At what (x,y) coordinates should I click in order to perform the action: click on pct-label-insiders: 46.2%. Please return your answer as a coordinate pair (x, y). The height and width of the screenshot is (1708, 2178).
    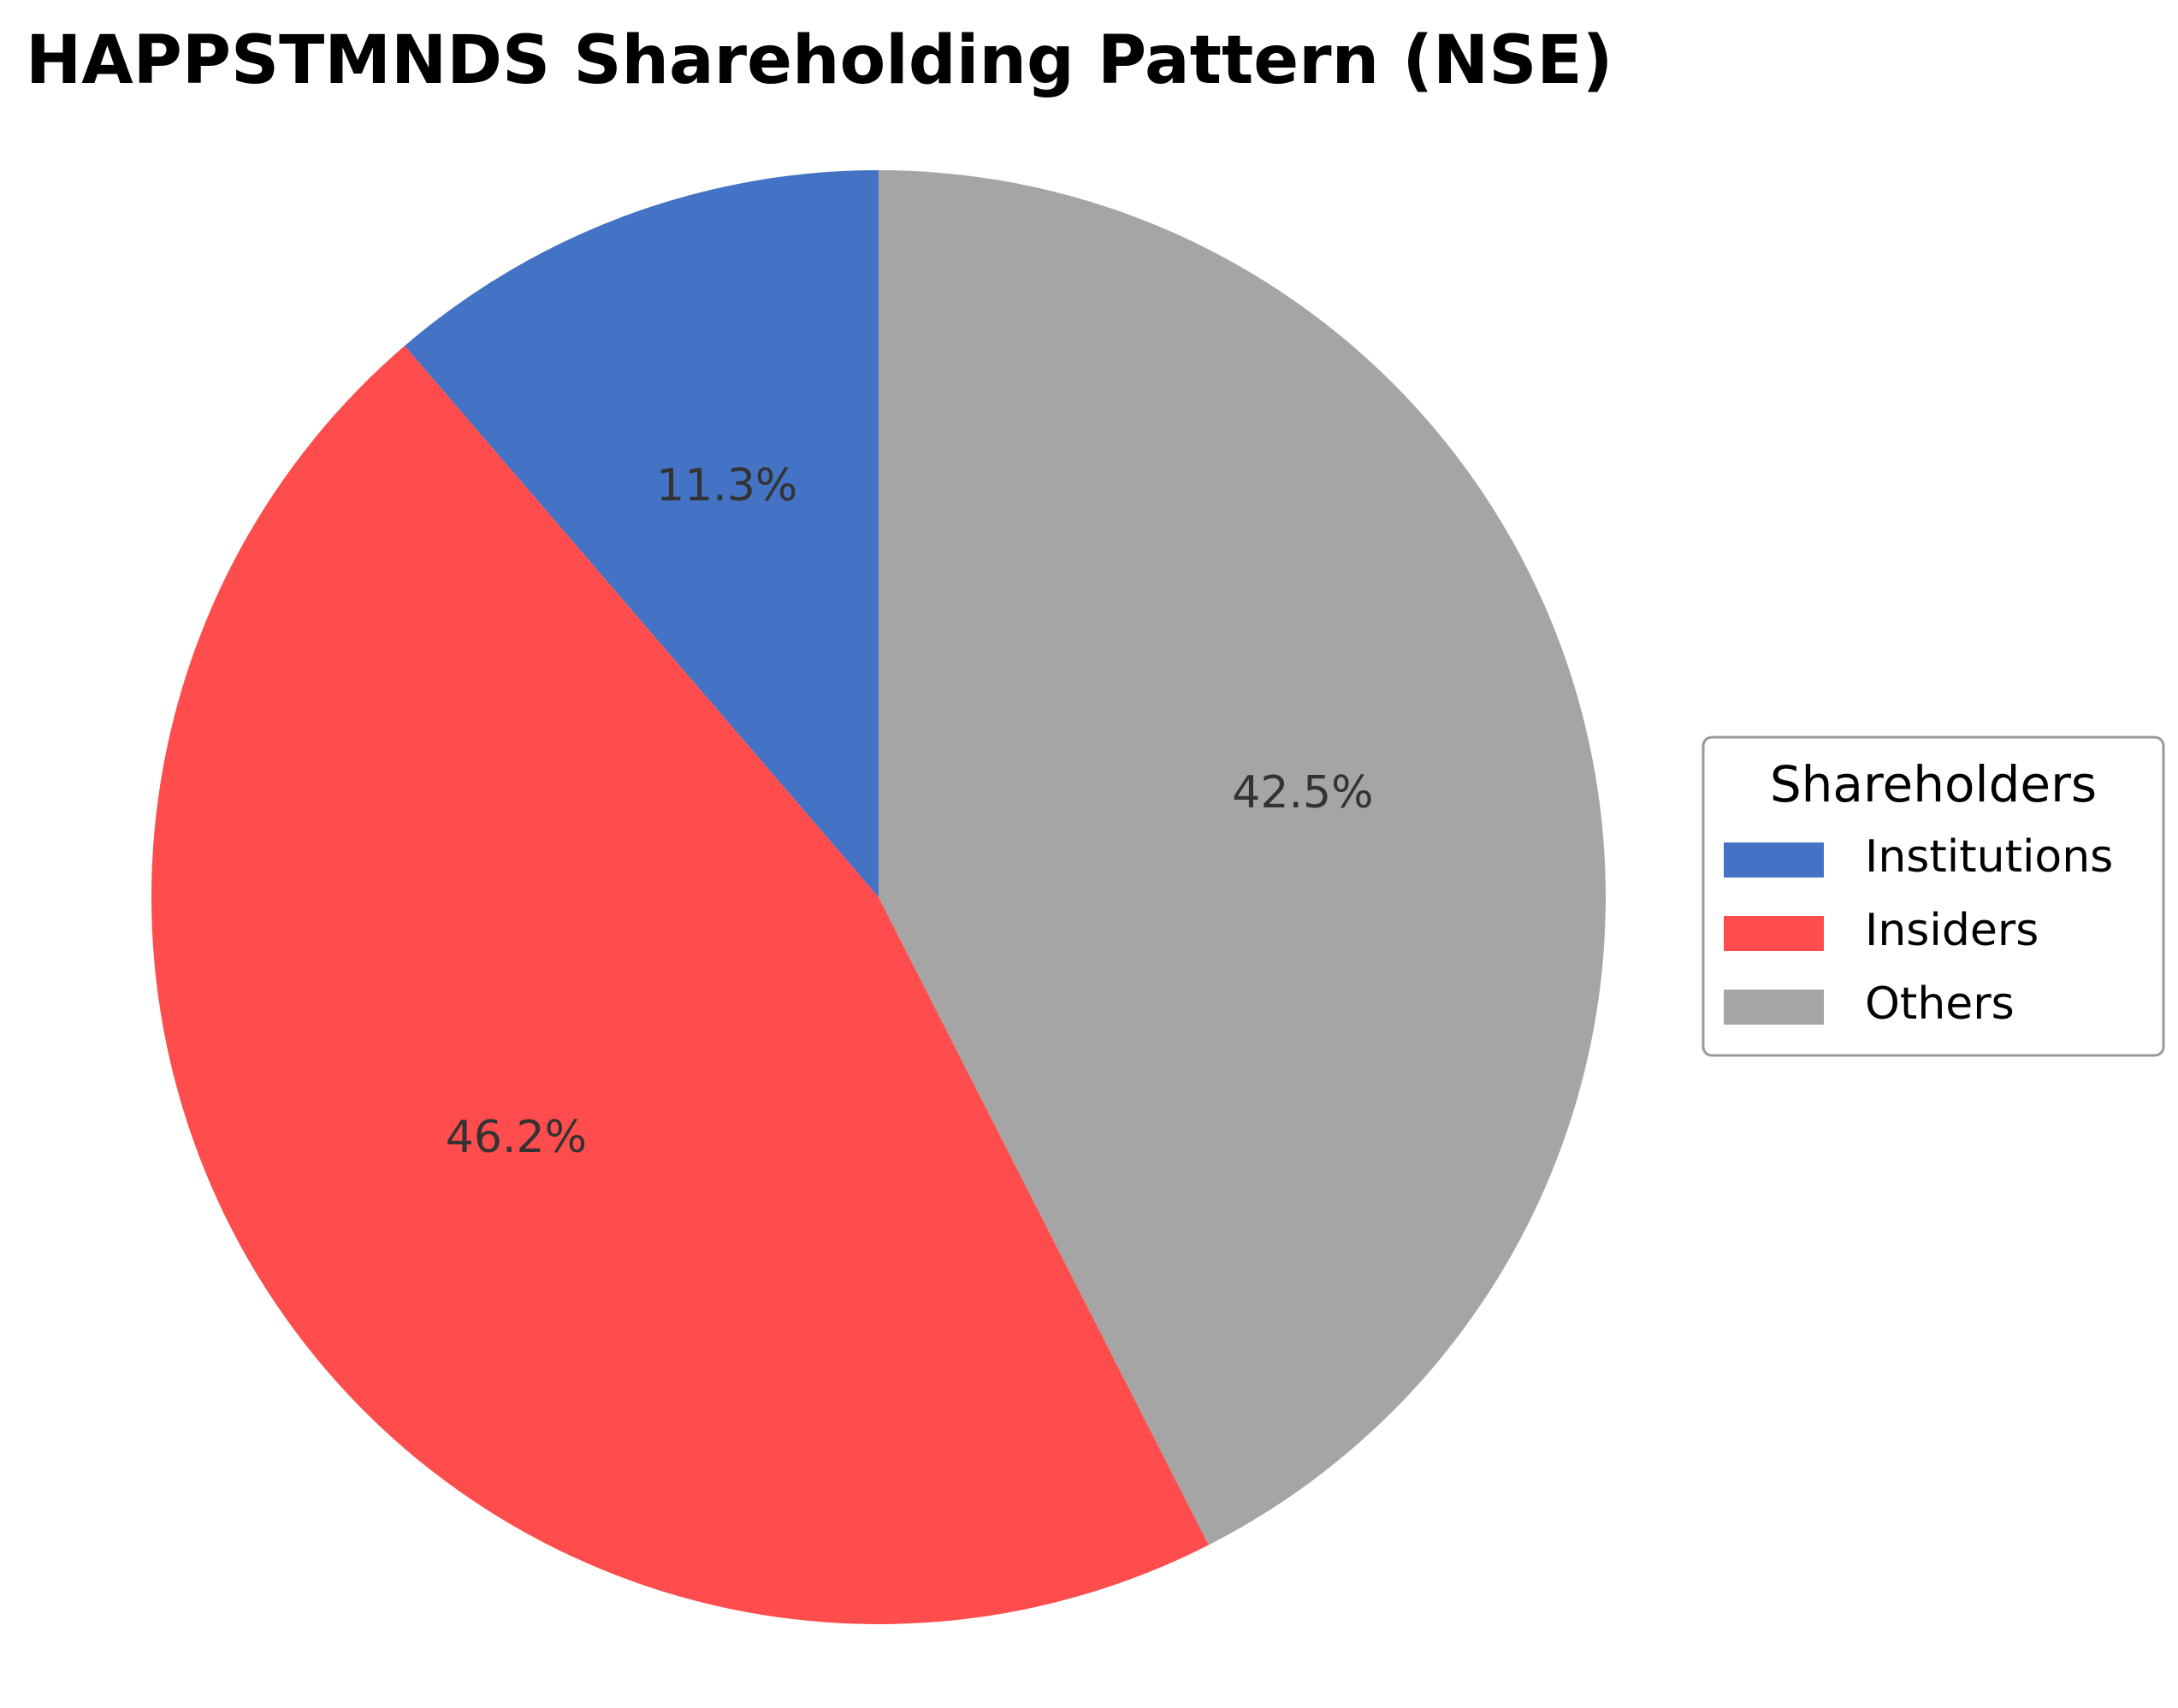
    Looking at the image, I should click on (516, 1137).